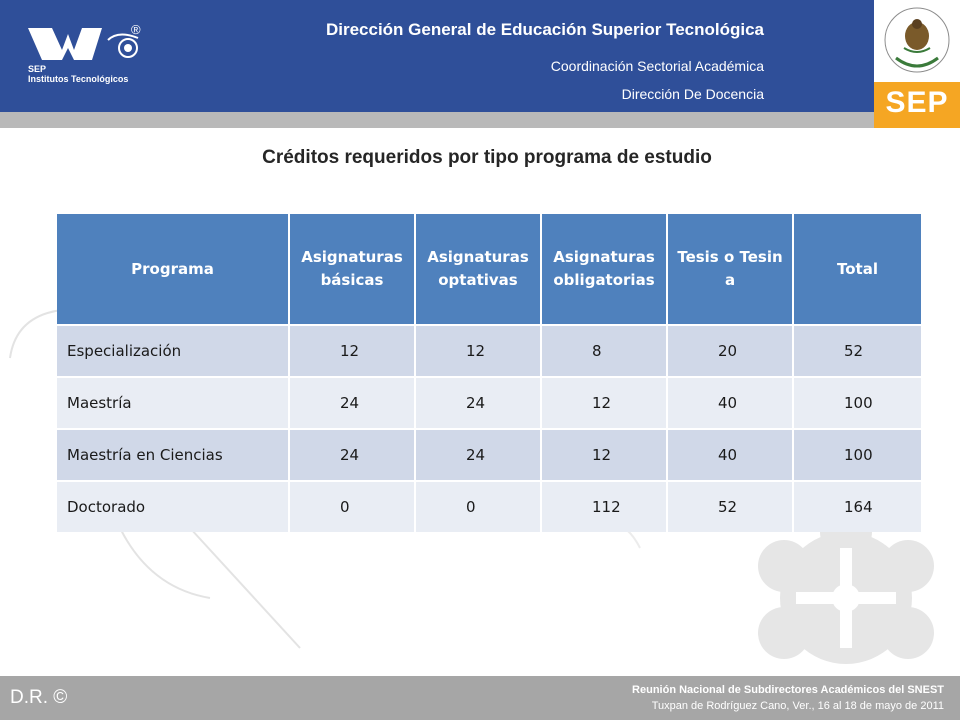 This screenshot has width=960, height=720. What do you see at coordinates (173, 506) in the screenshot?
I see `table-cell: Doctorado` at bounding box center [173, 506].